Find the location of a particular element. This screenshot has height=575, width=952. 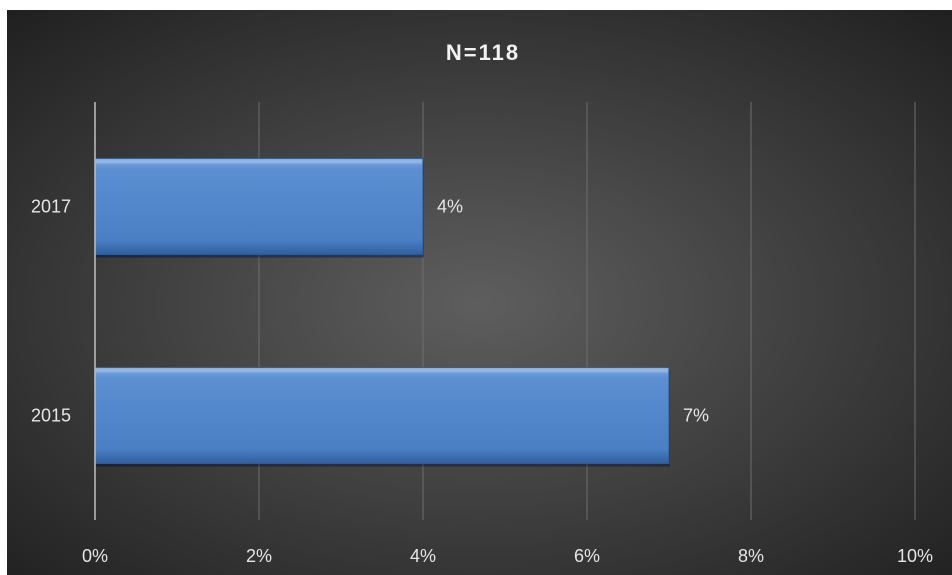

category-label-2017: 2017 is located at coordinates (51, 207).